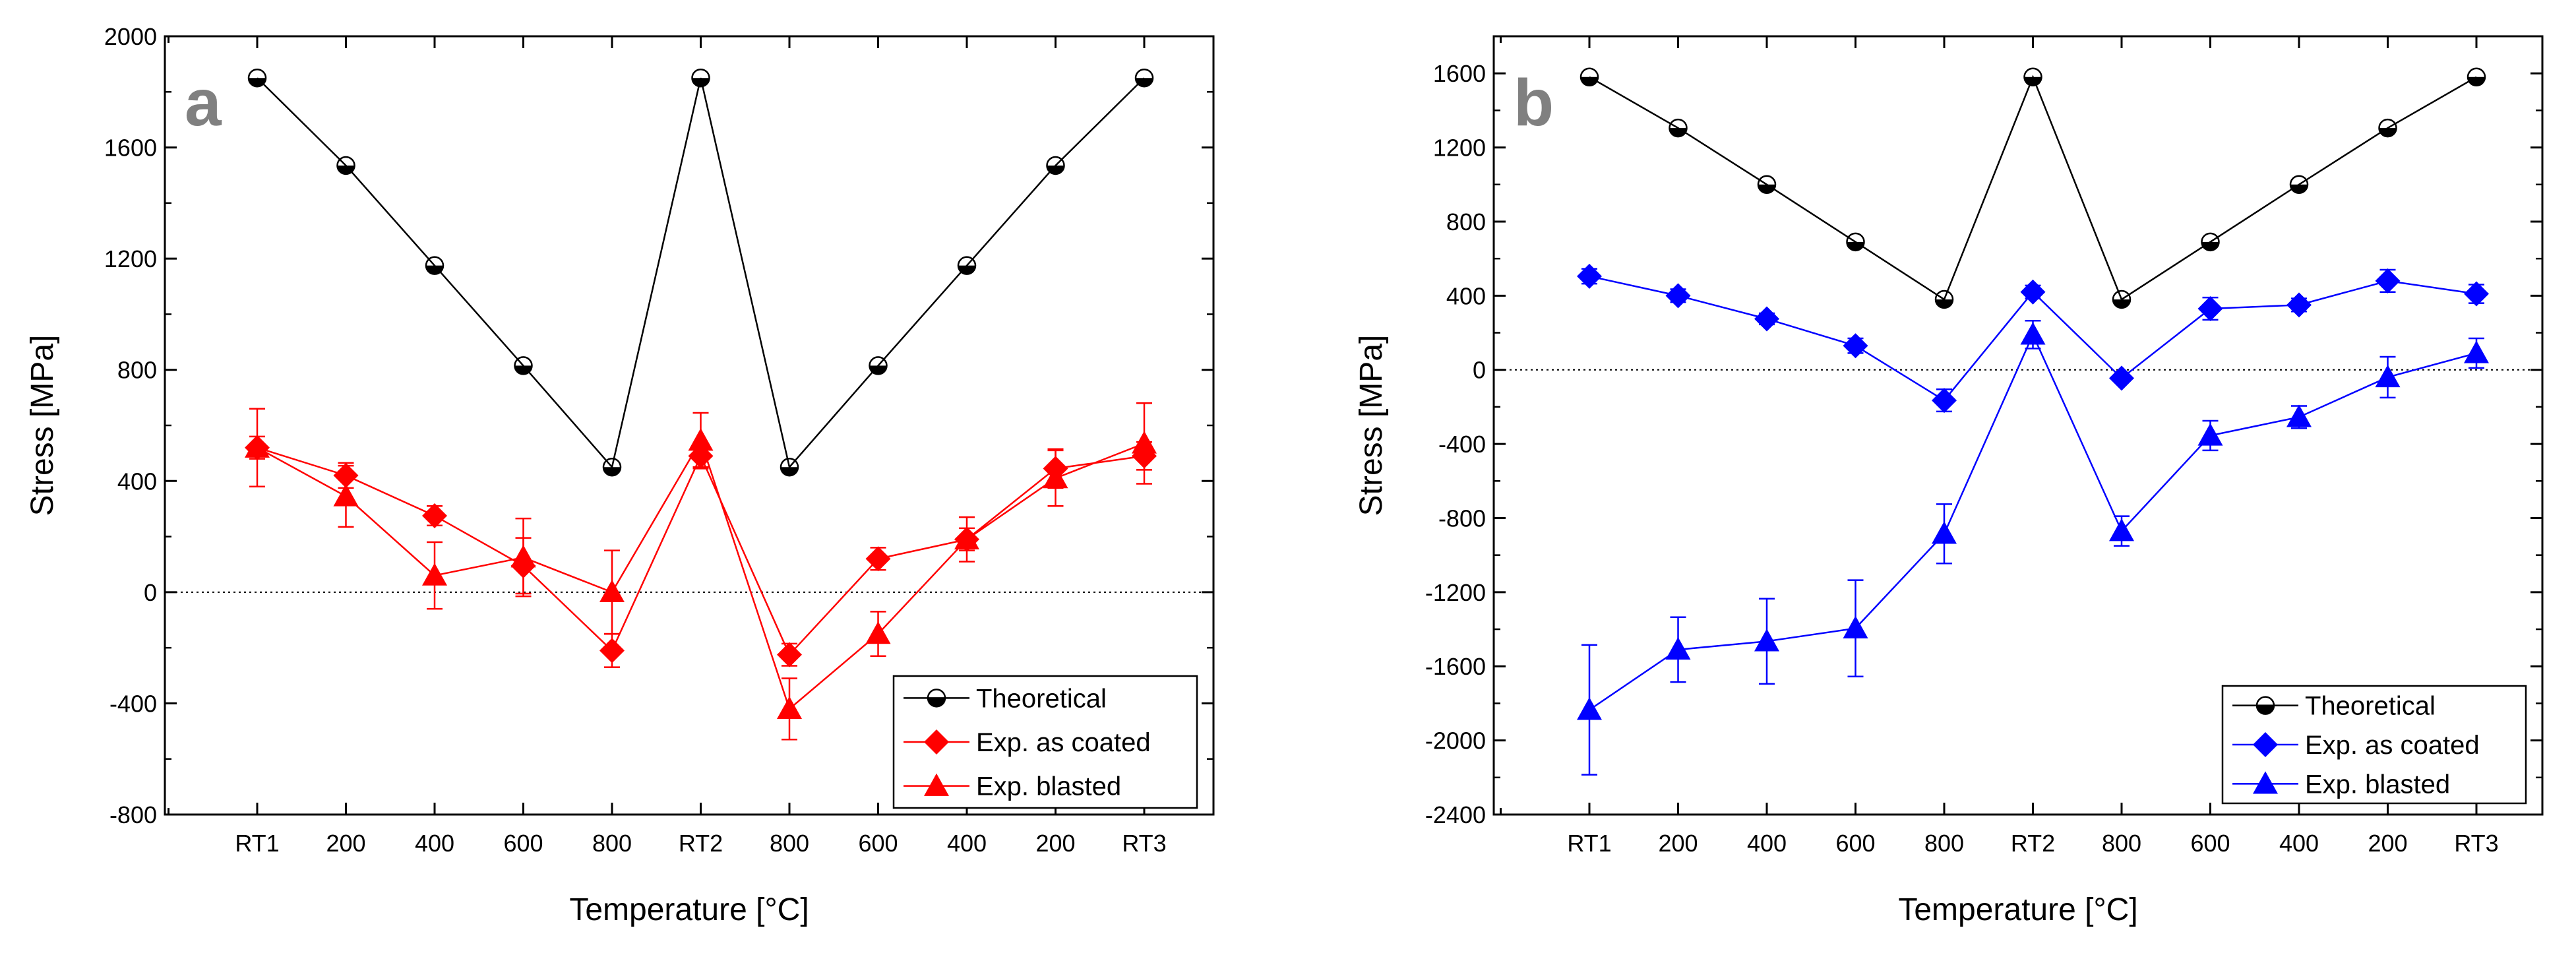  What do you see at coordinates (1459, 148) in the screenshot?
I see `y-tick-label: 1200` at bounding box center [1459, 148].